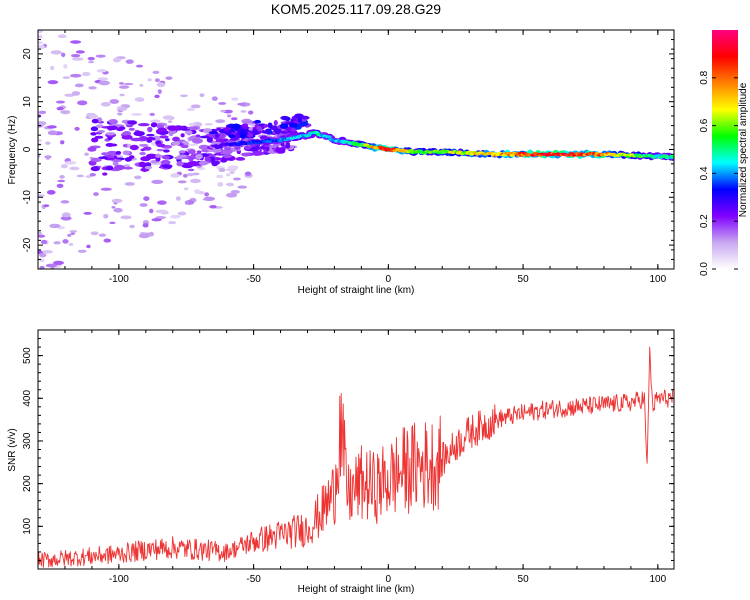 The height and width of the screenshot is (600, 750). What do you see at coordinates (657, 579) in the screenshot?
I see `snr-x-tick-label: 100` at bounding box center [657, 579].